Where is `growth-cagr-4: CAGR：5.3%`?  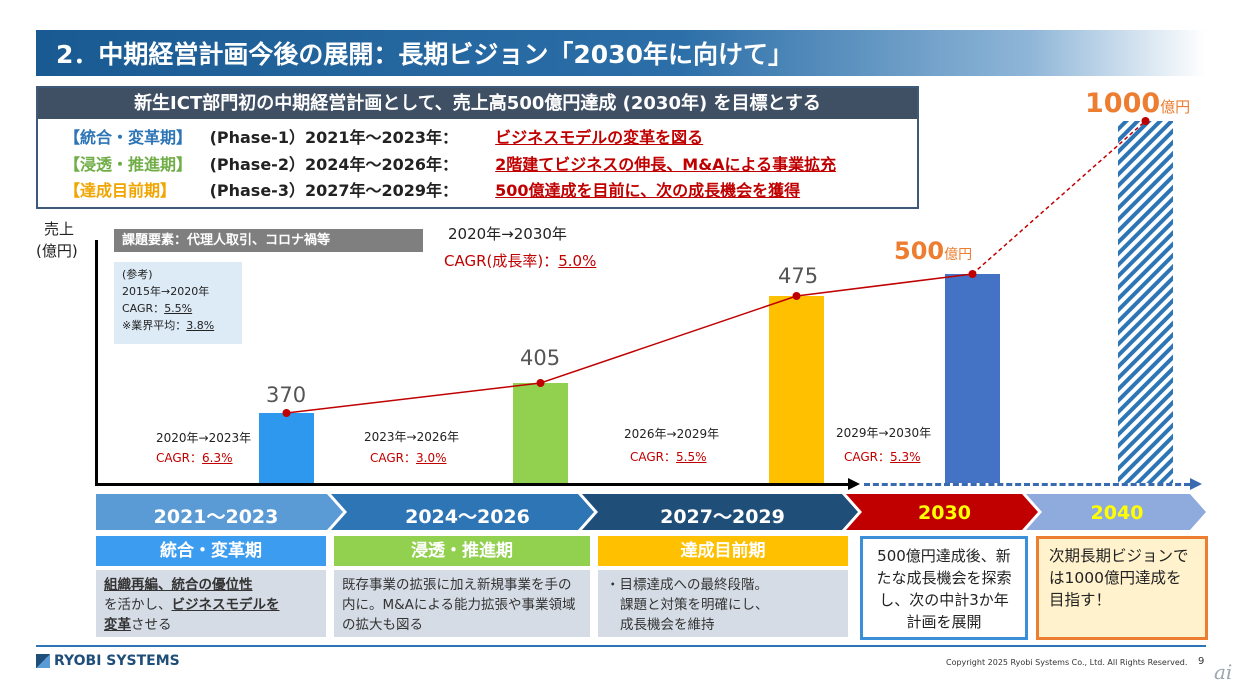
growth-cagr-4: CAGR：5.3% is located at coordinates (882, 457).